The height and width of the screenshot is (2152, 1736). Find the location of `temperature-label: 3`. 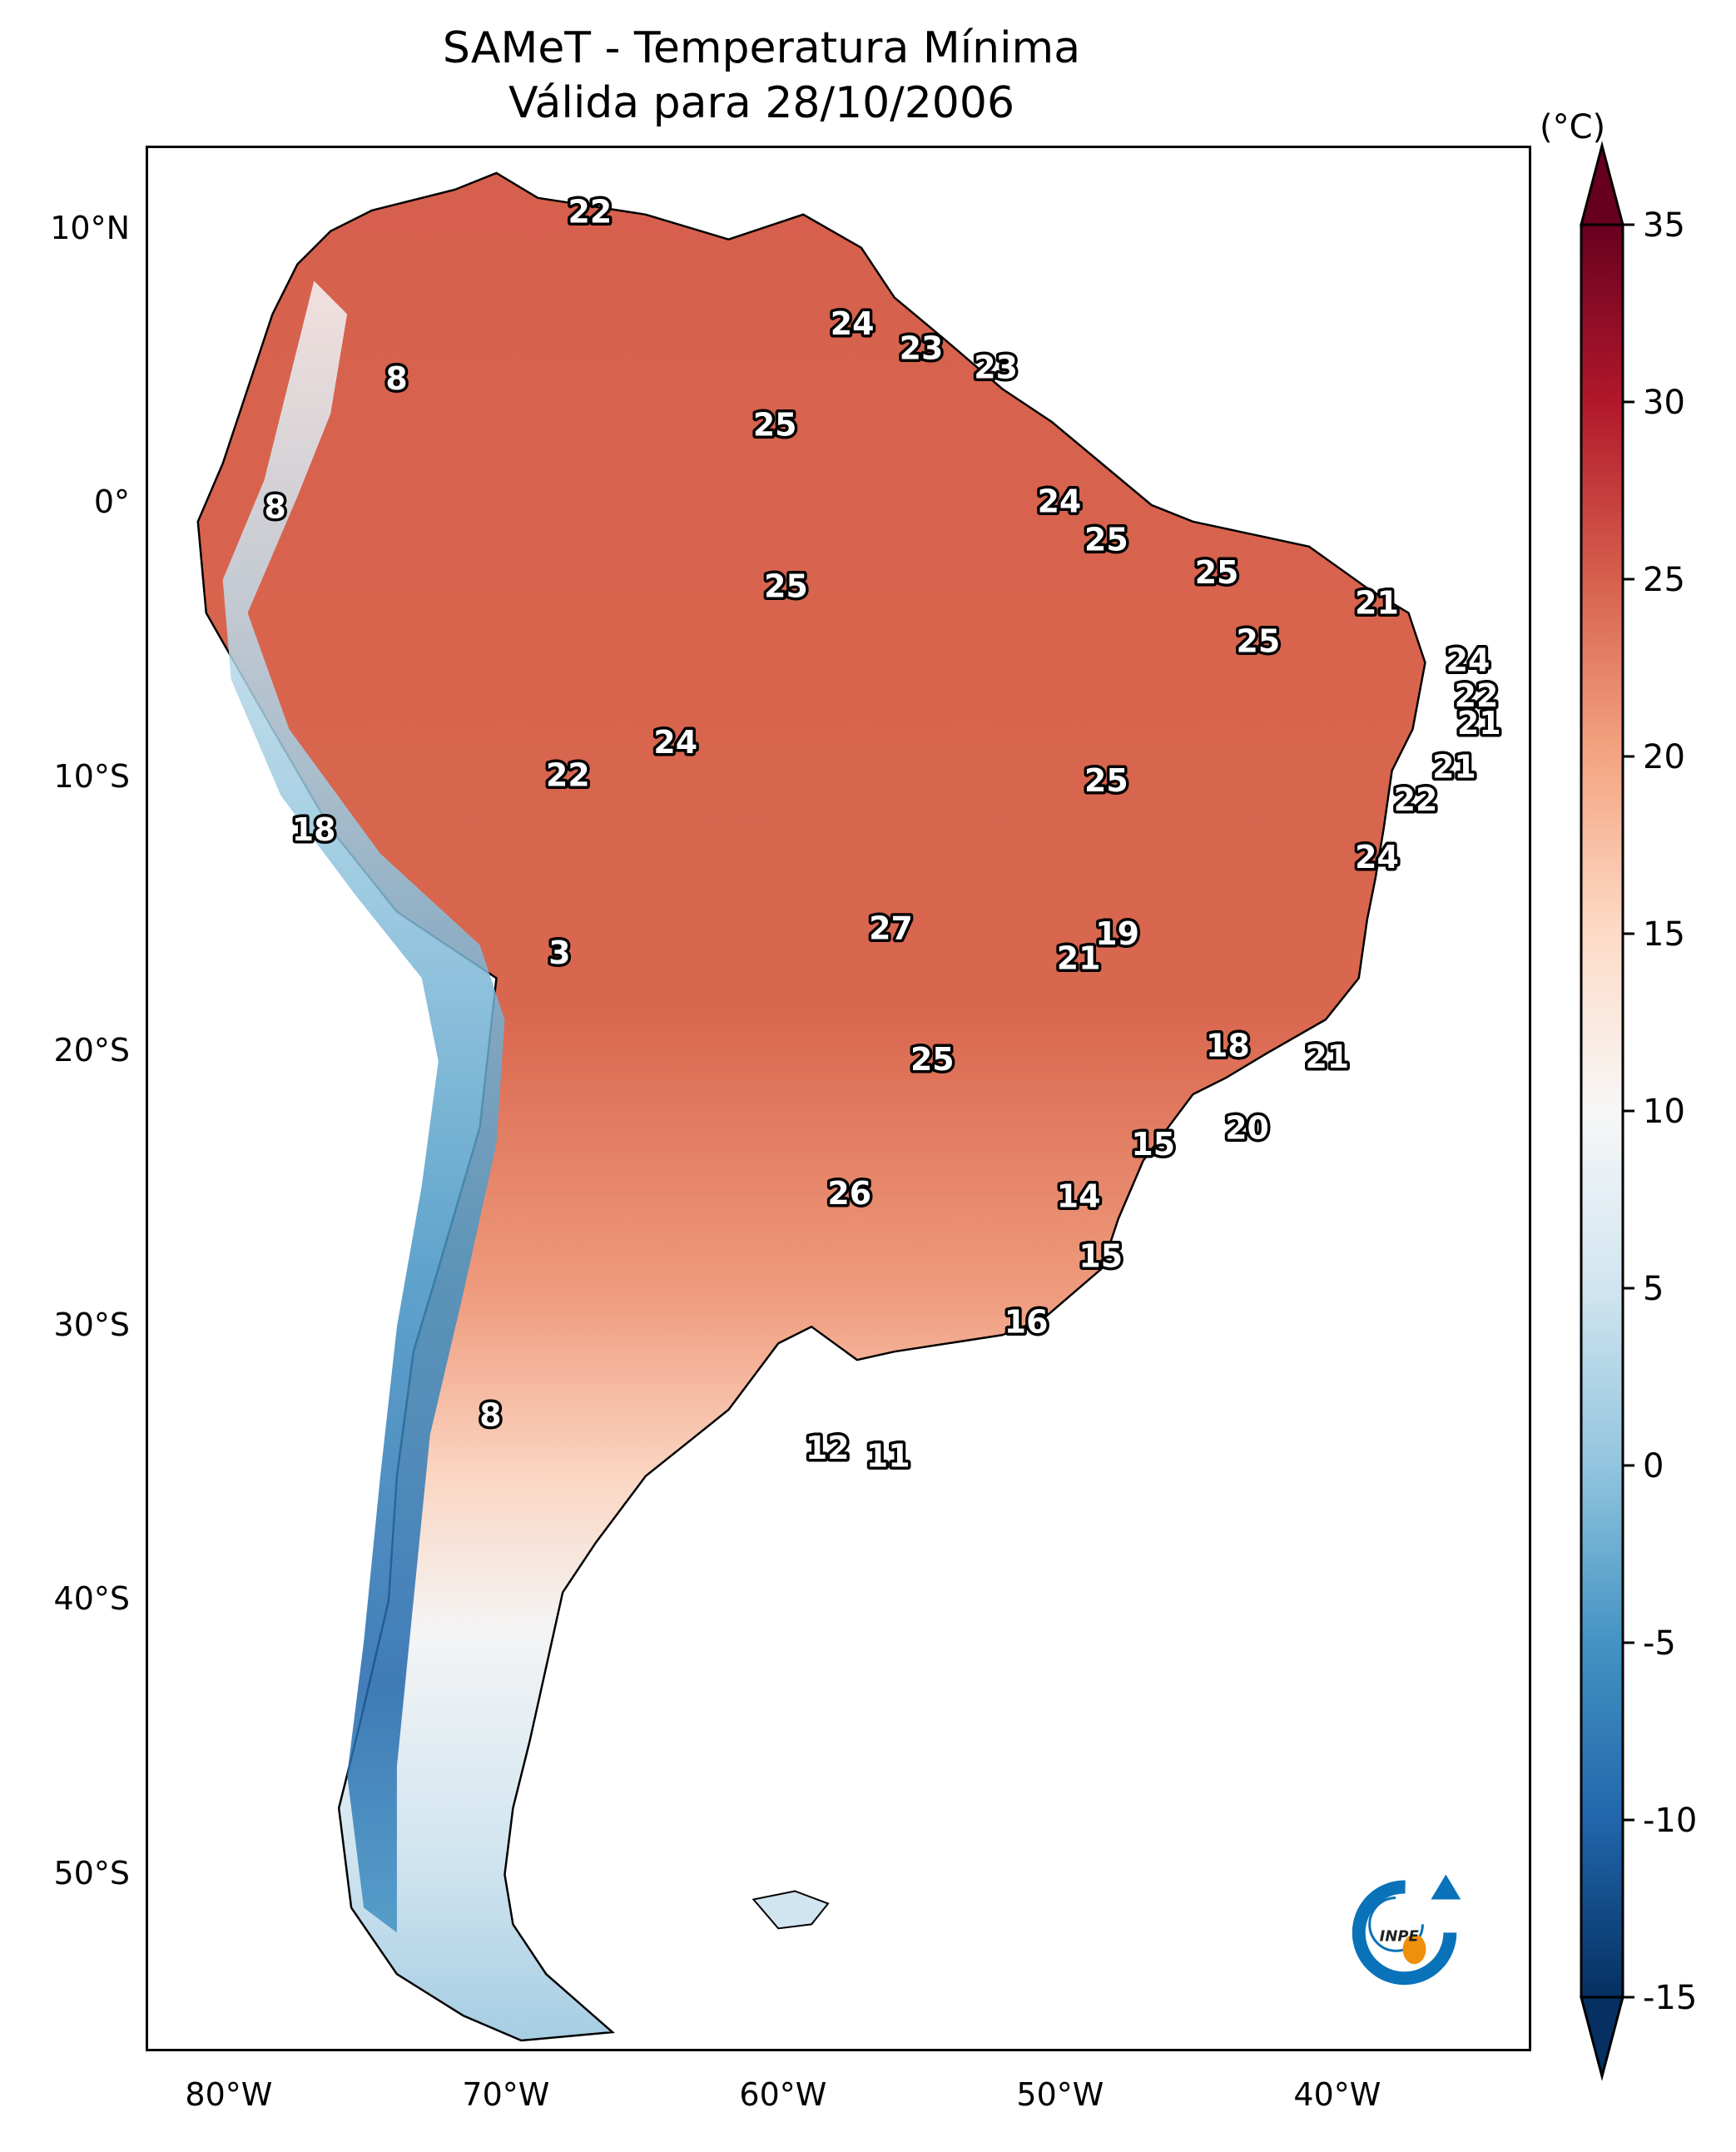

temperature-label: 3 is located at coordinates (559, 953).